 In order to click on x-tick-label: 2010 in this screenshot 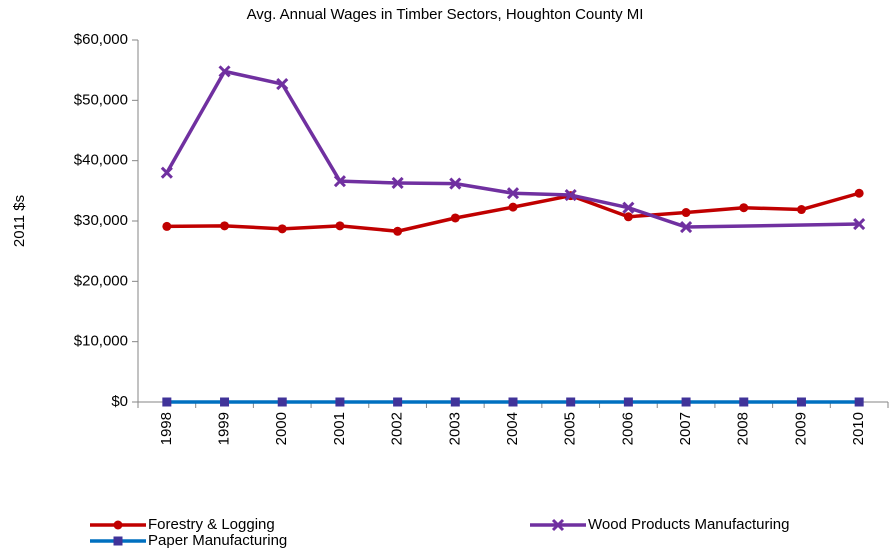, I will do `click(858, 428)`.